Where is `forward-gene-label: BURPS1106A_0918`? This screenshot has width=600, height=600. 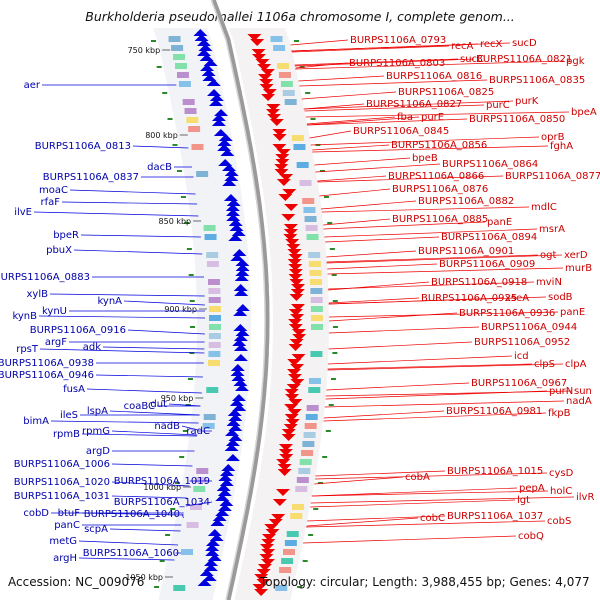 forward-gene-label: BURPS1106A_0918 is located at coordinates (479, 282).